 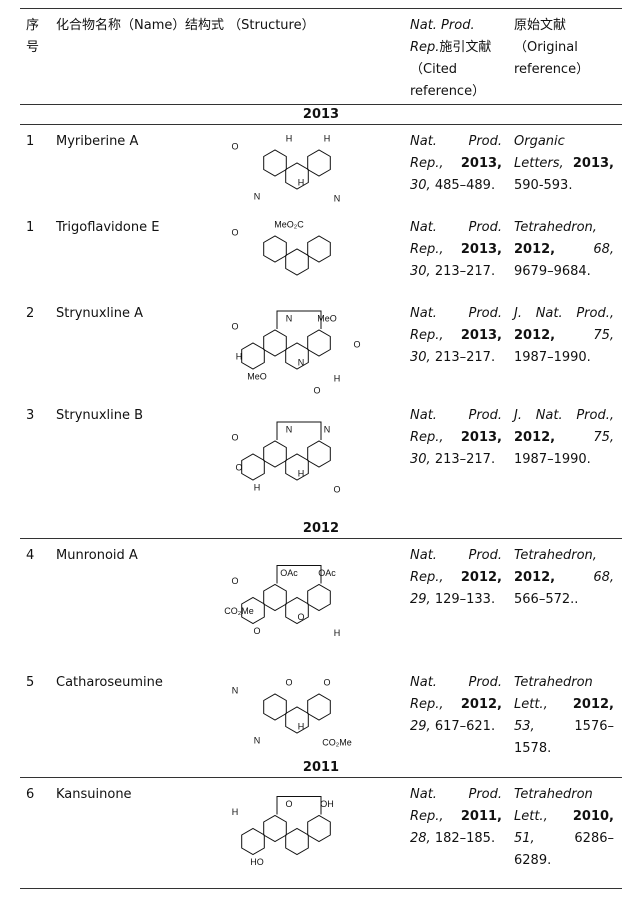 I want to click on ref-pages: 6286–6289., so click(x=564, y=849).